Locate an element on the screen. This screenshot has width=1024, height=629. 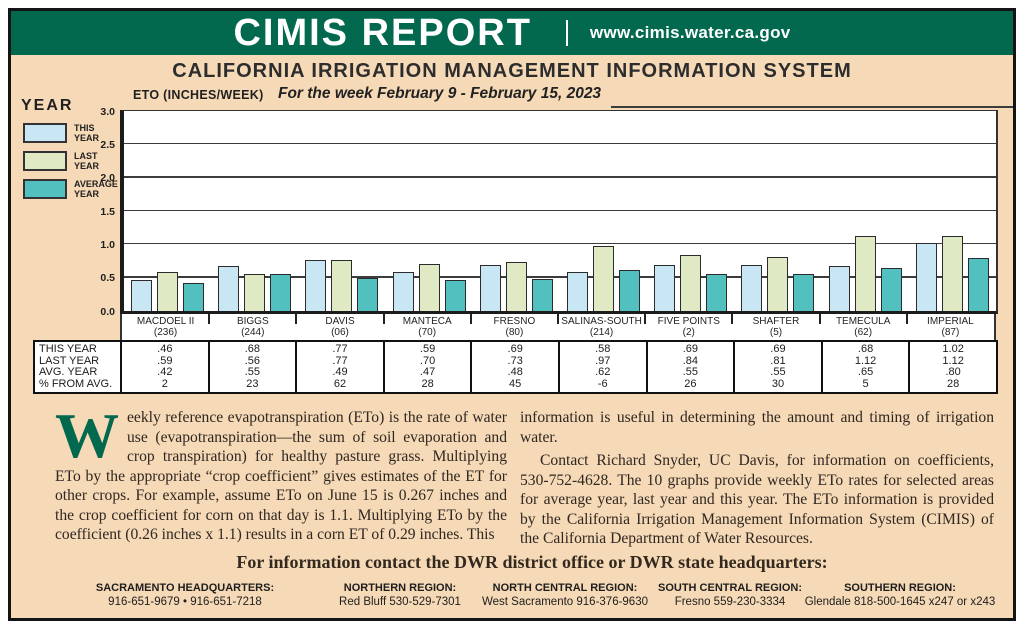
legend-item-this-year: THIS YEAR is located at coordinates (65, 133).